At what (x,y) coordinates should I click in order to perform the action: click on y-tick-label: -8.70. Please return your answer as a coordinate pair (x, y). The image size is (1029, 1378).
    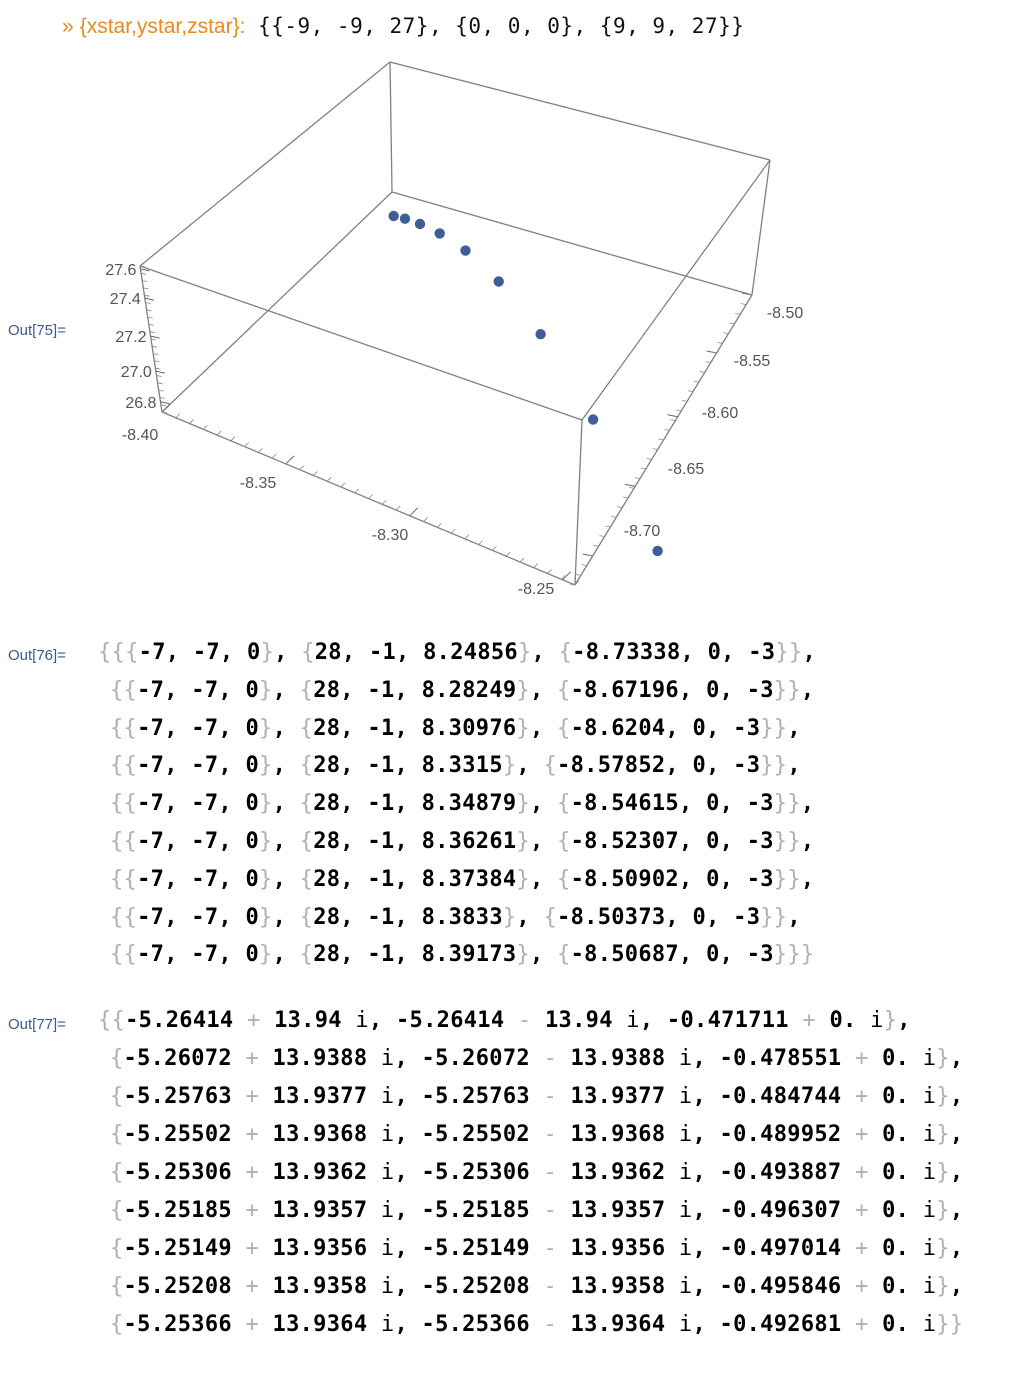
    Looking at the image, I should click on (642, 531).